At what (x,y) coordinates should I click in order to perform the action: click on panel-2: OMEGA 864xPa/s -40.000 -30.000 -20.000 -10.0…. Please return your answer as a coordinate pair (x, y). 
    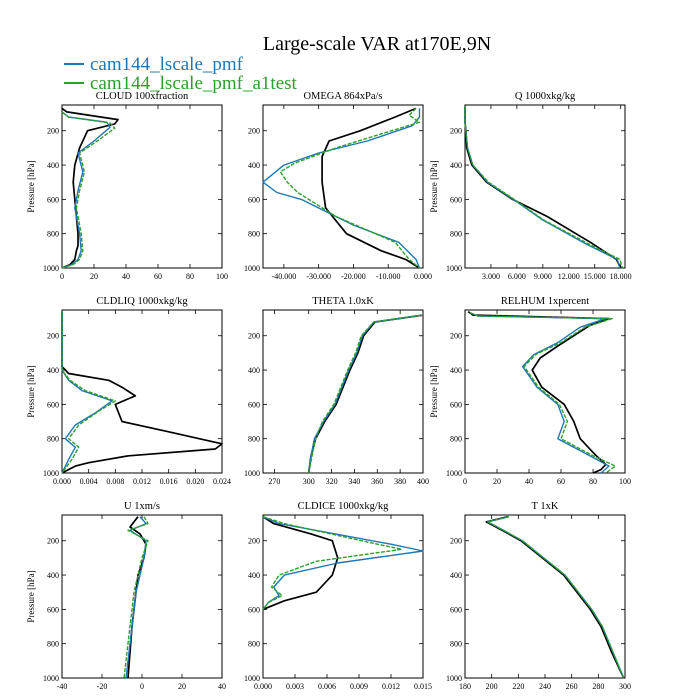
    Looking at the image, I should click on (338, 186).